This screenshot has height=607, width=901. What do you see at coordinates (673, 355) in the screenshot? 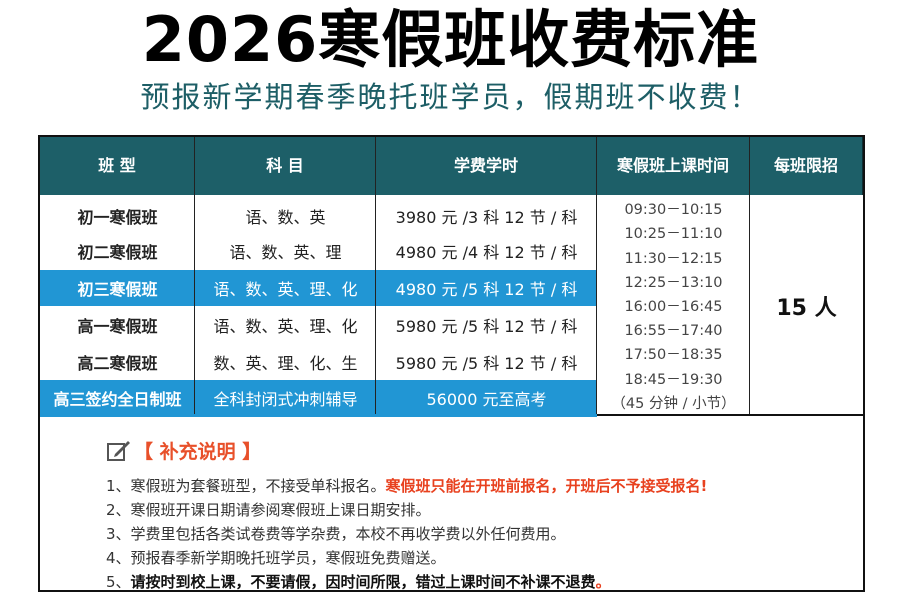
I see `time-slot: 17:50－18:35` at bounding box center [673, 355].